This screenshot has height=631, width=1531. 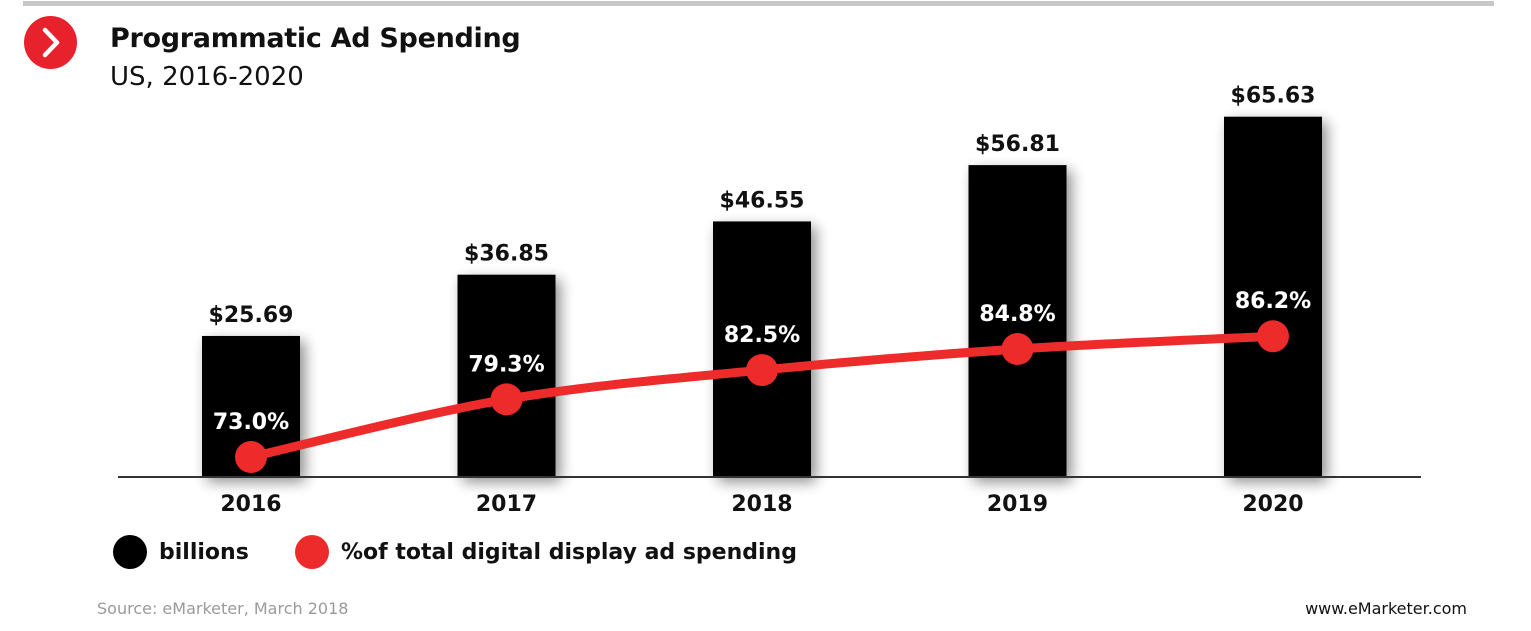 What do you see at coordinates (569, 552) in the screenshot?
I see `legend-label-percent: %of total digital display ad spending` at bounding box center [569, 552].